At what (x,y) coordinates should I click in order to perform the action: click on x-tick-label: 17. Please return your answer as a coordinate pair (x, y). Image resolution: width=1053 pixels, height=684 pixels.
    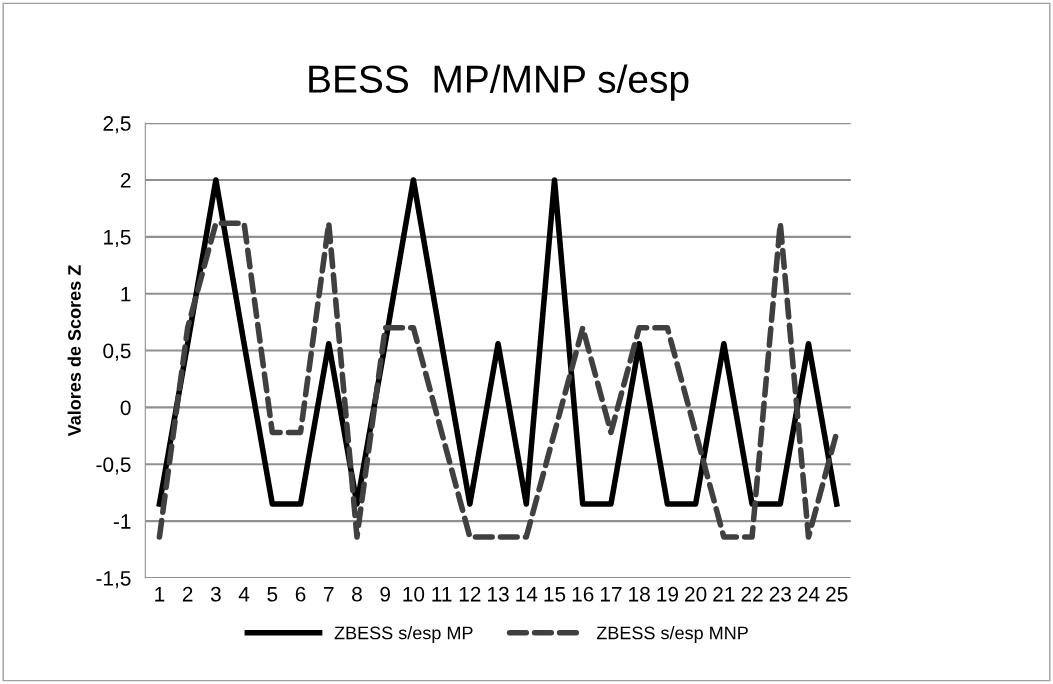
    Looking at the image, I should click on (611, 594).